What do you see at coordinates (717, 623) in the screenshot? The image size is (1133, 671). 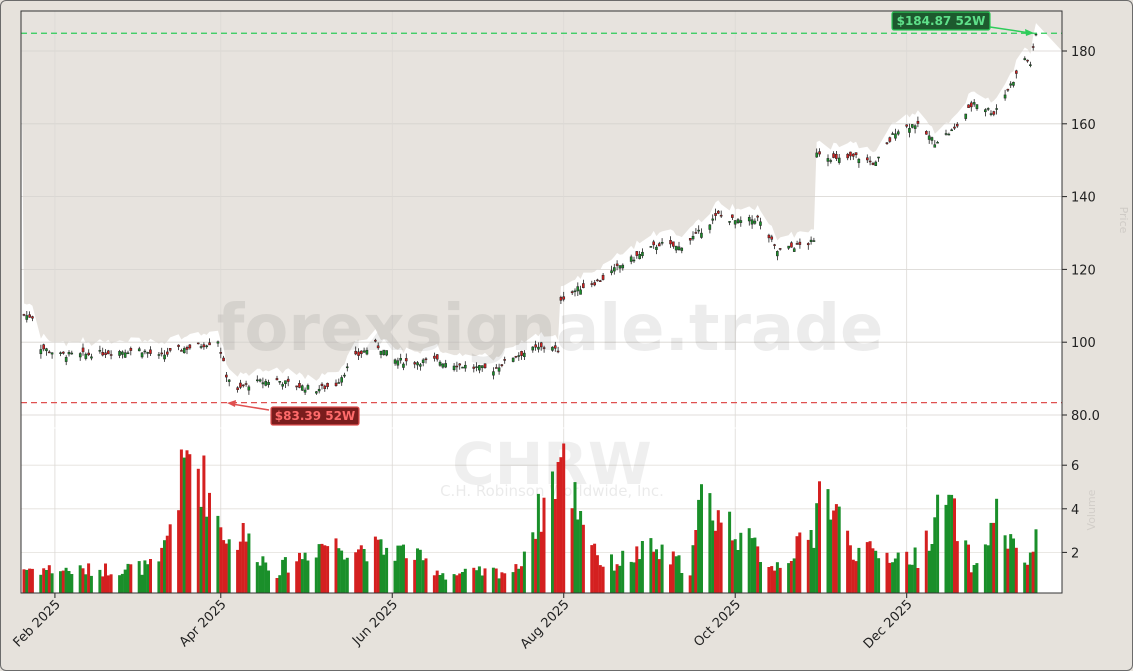 I see `date-tick-label: Oct 2025` at bounding box center [717, 623].